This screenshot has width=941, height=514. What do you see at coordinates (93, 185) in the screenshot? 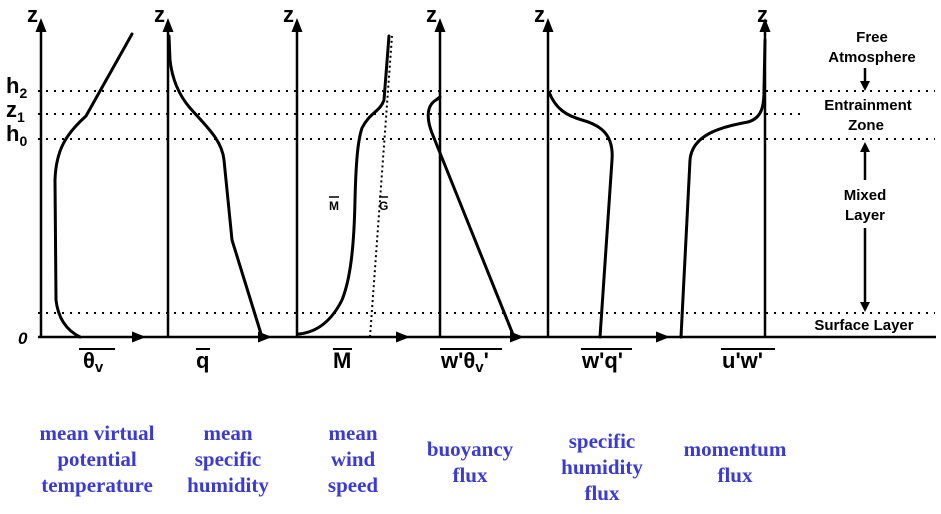
I see `theta-v-profile` at bounding box center [93, 185].